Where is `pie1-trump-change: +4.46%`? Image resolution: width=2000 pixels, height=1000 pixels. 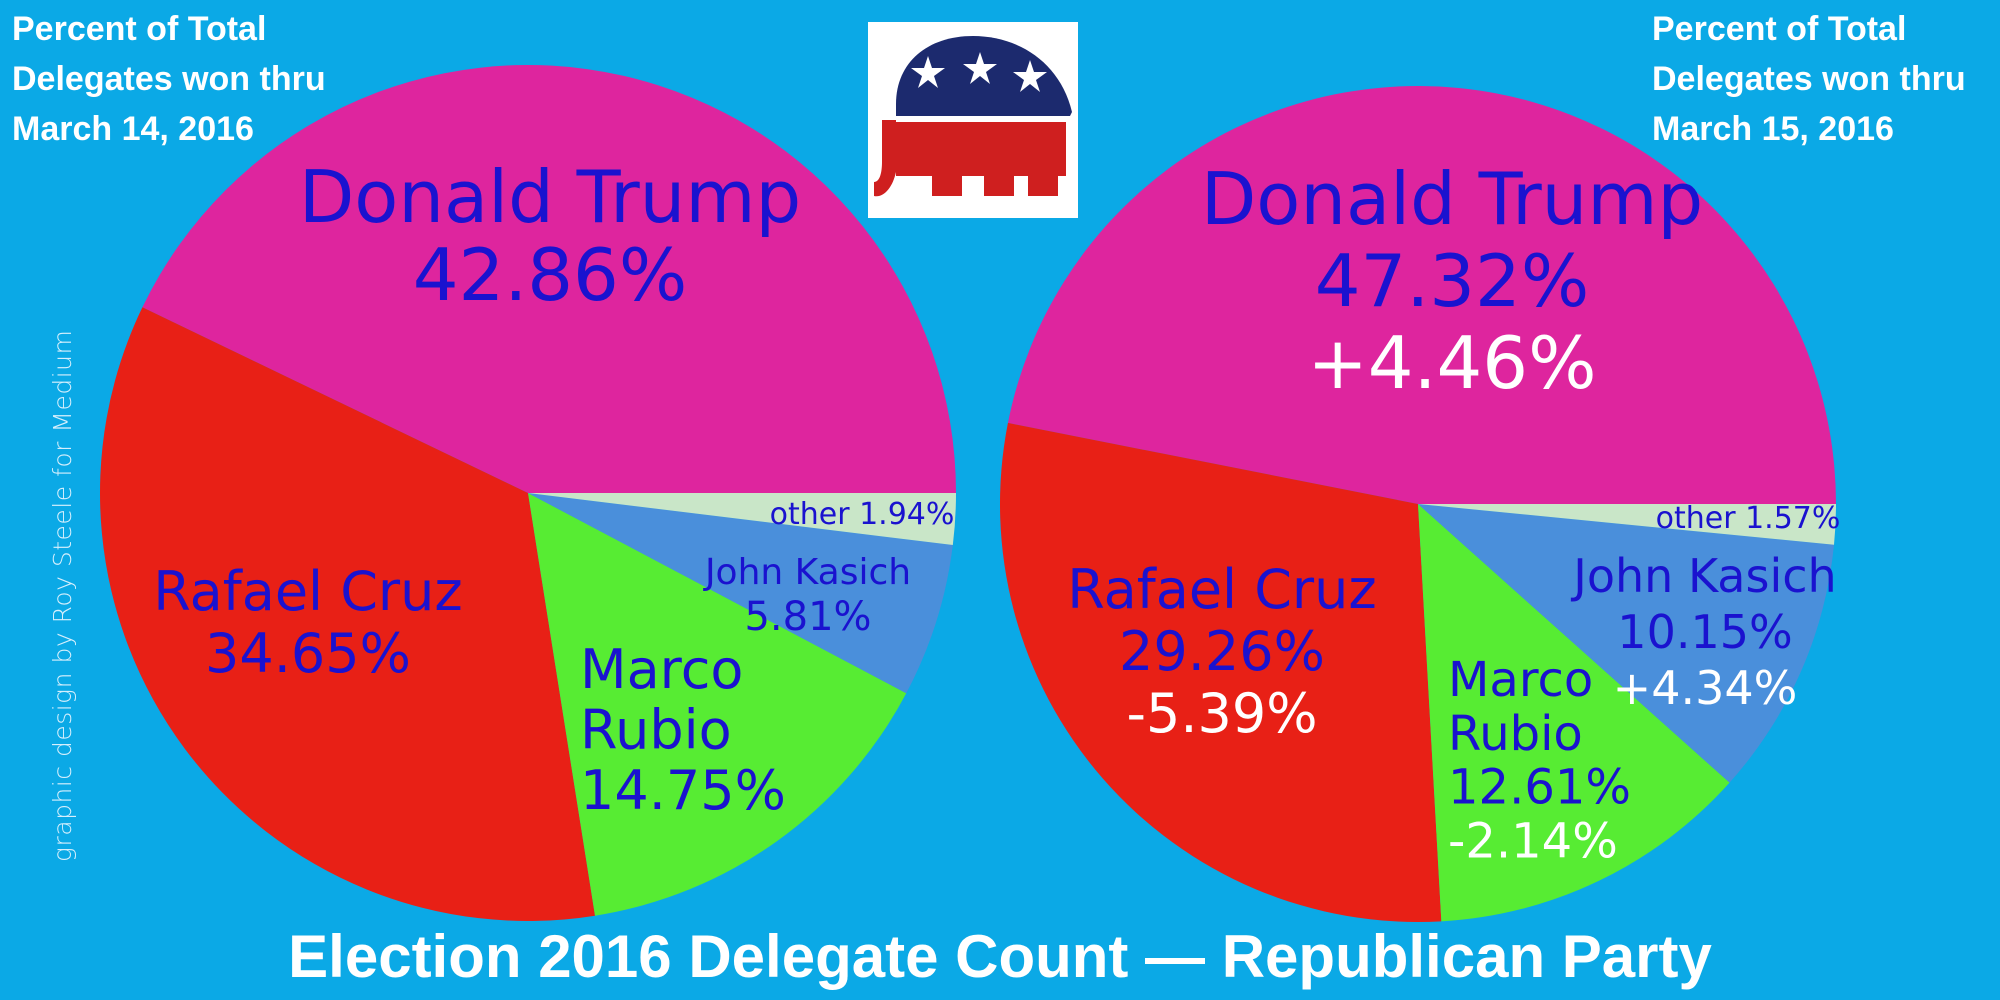
pie1-trump-change: +4.46% is located at coordinates (1451, 363).